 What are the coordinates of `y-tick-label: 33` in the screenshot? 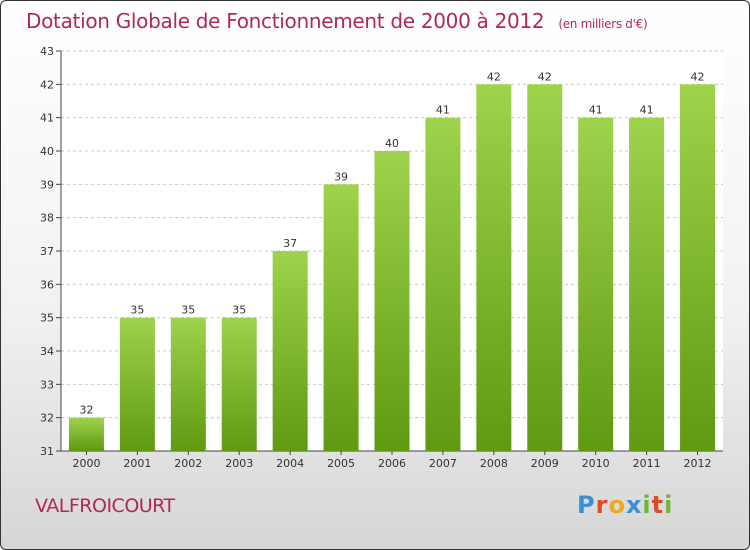 It's located at (47, 384).